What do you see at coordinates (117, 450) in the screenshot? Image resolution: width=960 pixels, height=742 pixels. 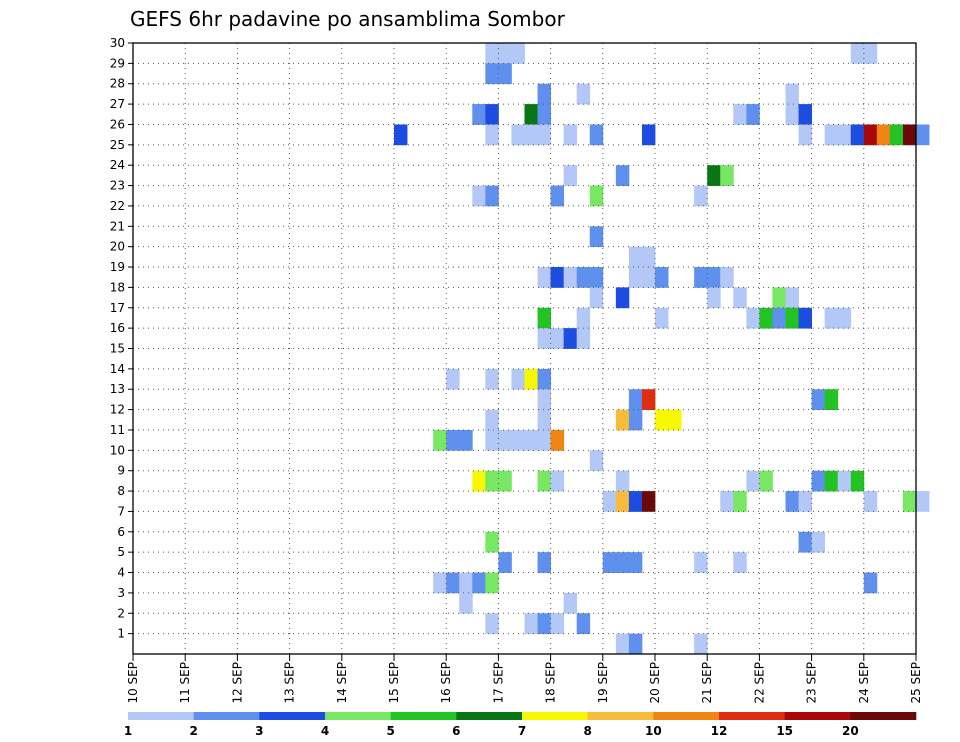 I see `y-tick-label: 10` at bounding box center [117, 450].